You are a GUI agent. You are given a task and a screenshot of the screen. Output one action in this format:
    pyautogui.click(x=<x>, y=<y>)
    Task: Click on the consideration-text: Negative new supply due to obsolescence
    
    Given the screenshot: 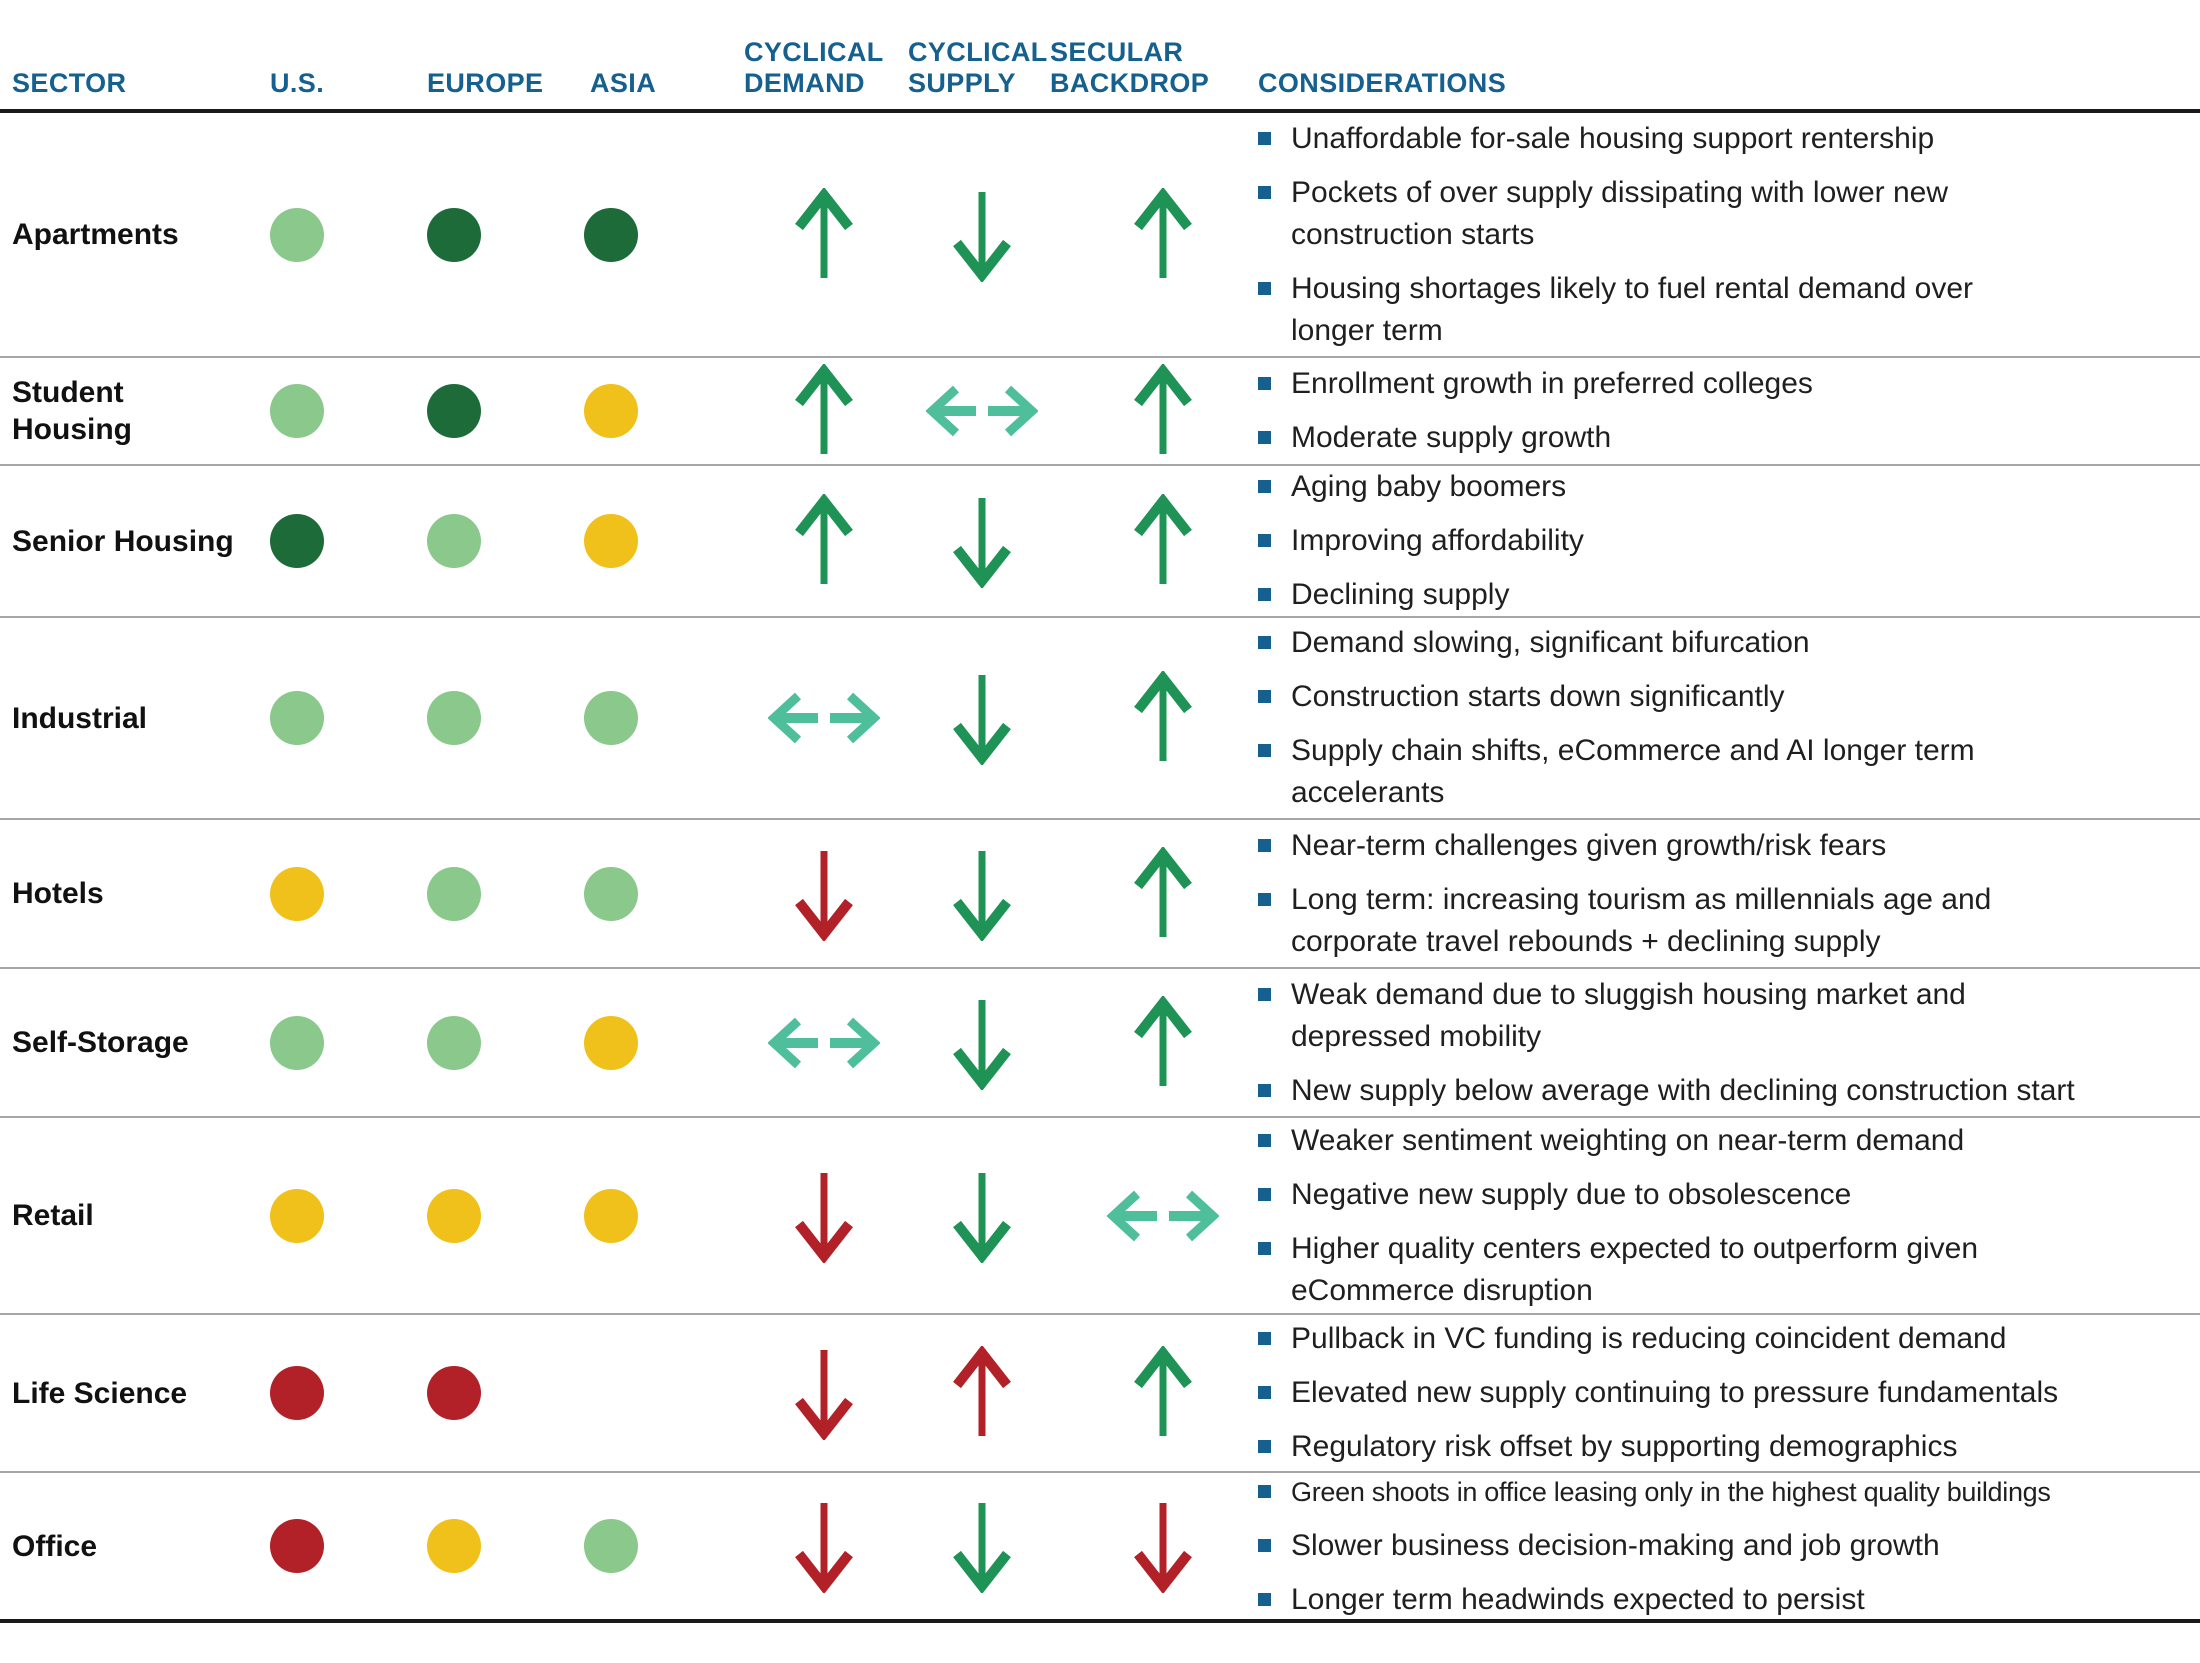 What is the action you would take?
    pyautogui.click(x=1571, y=1194)
    